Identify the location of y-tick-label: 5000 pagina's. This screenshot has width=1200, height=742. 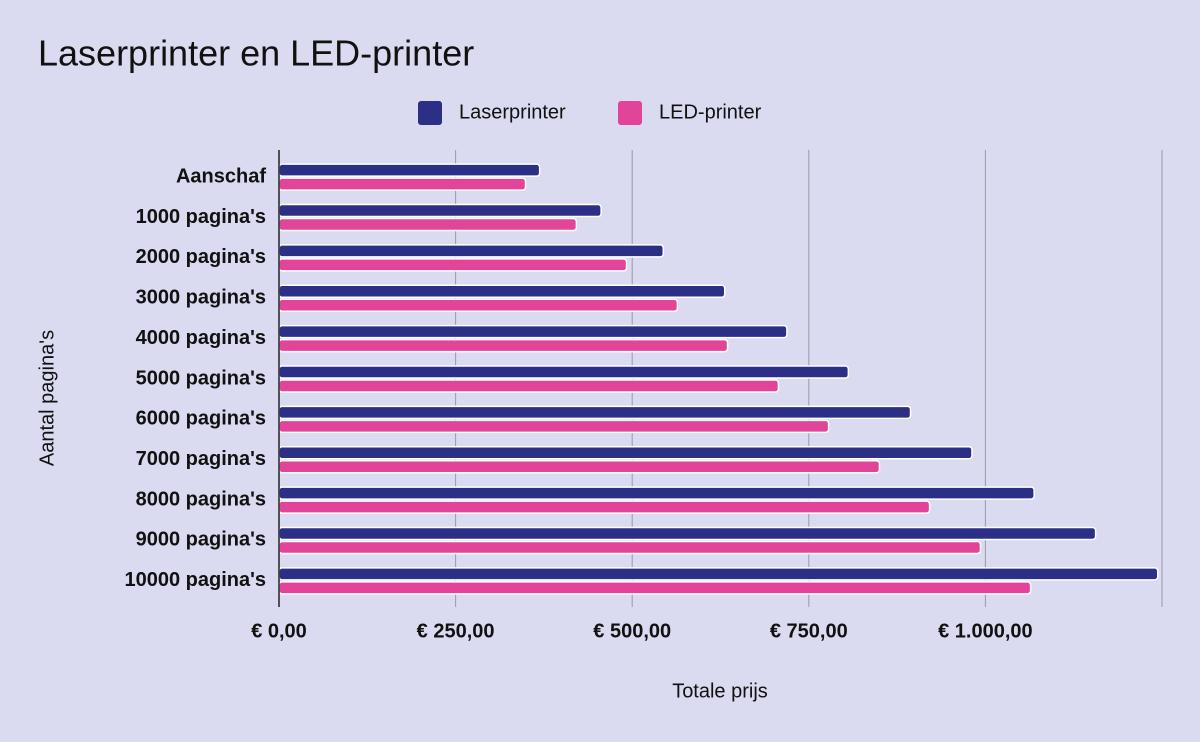
(201, 378).